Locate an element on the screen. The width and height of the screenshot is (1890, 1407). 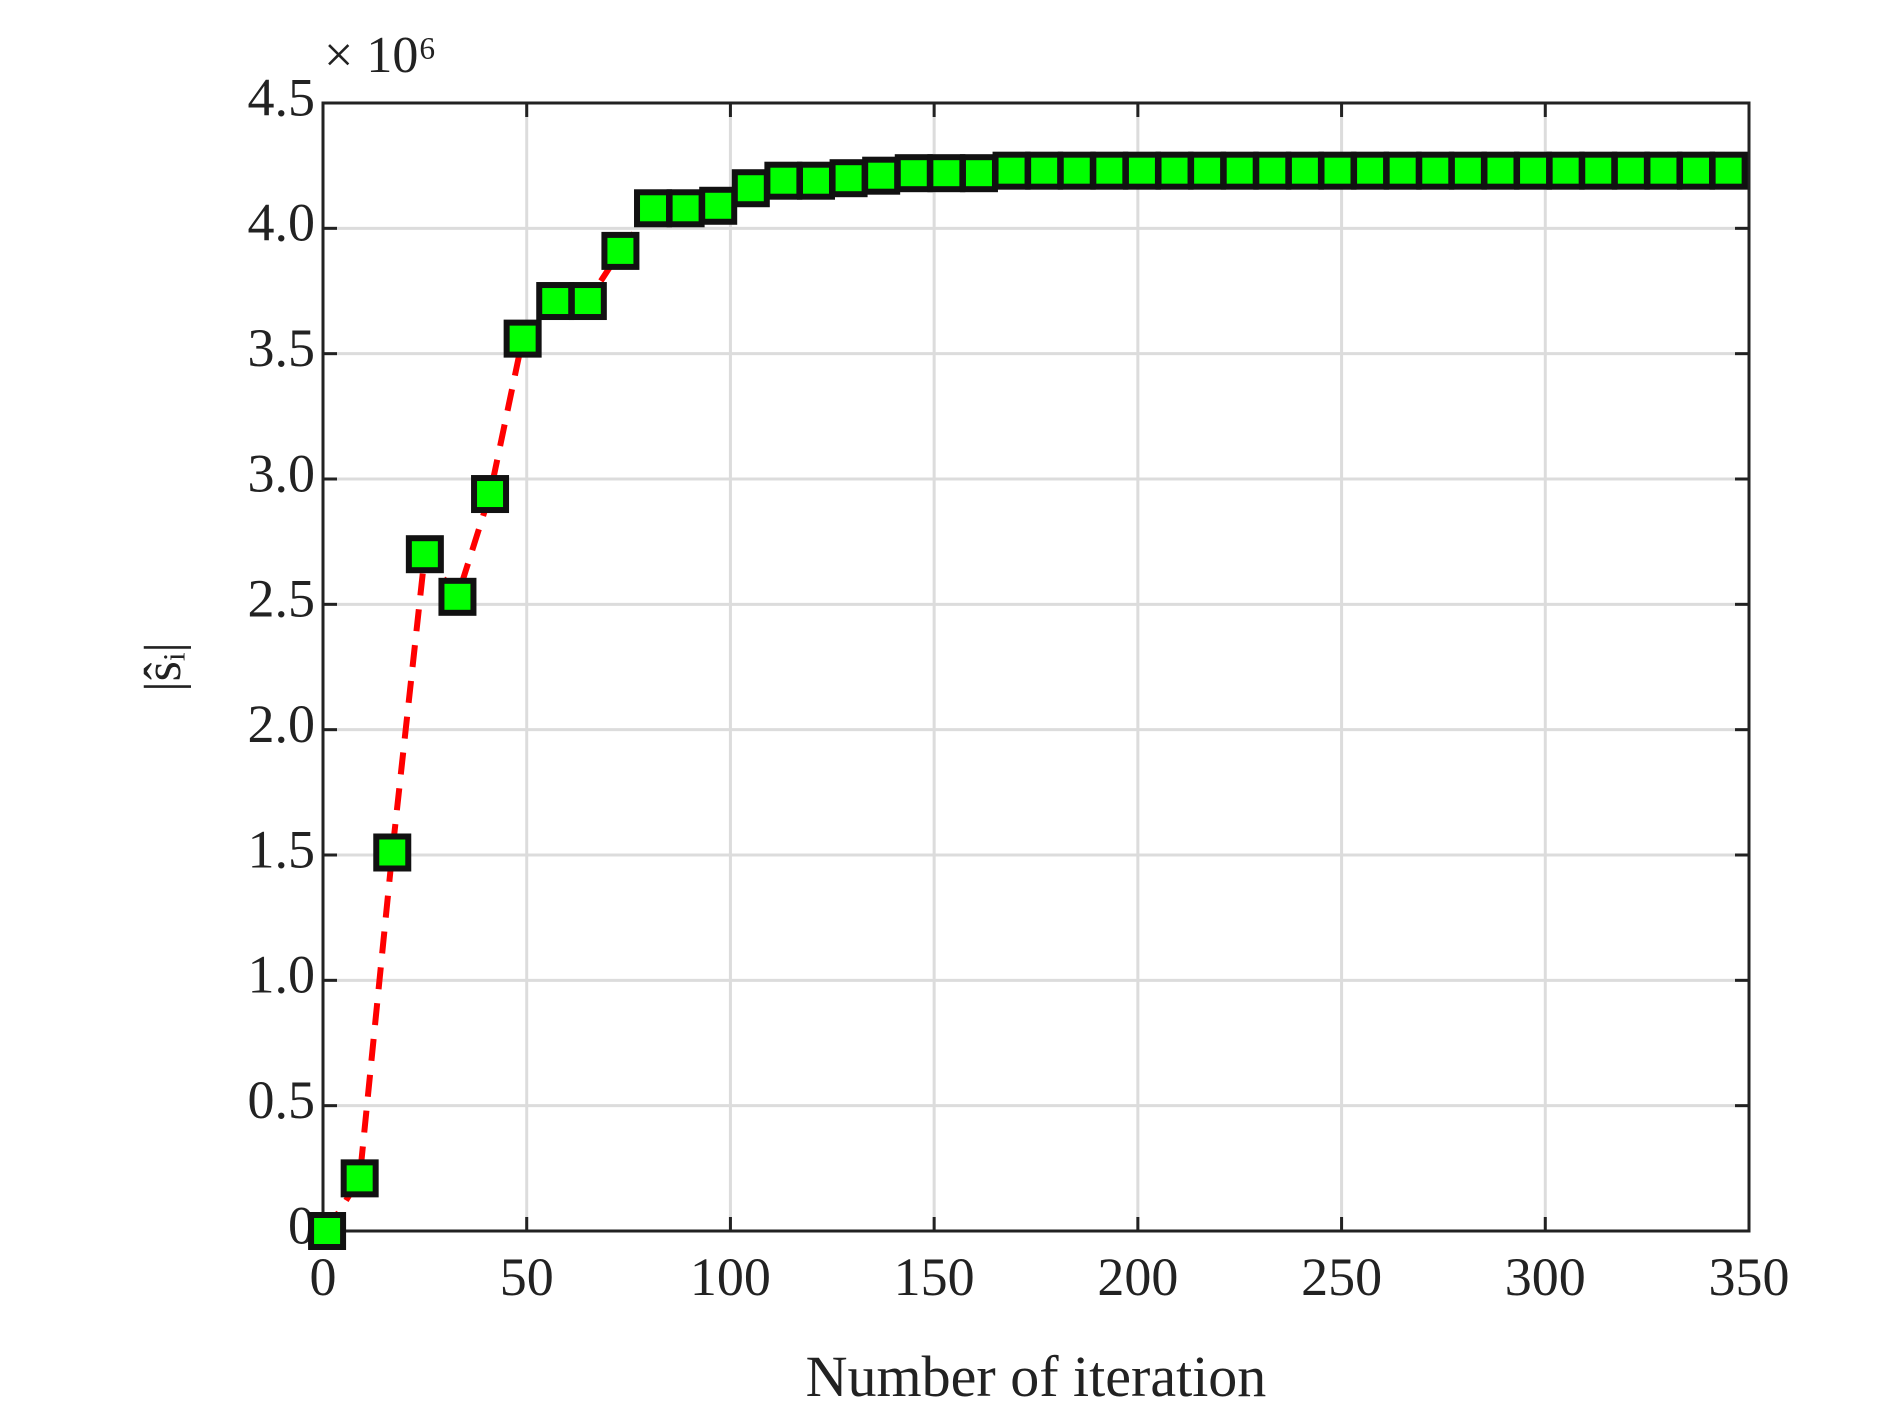
y-tick-label: 4.0 is located at coordinates (282, 223).